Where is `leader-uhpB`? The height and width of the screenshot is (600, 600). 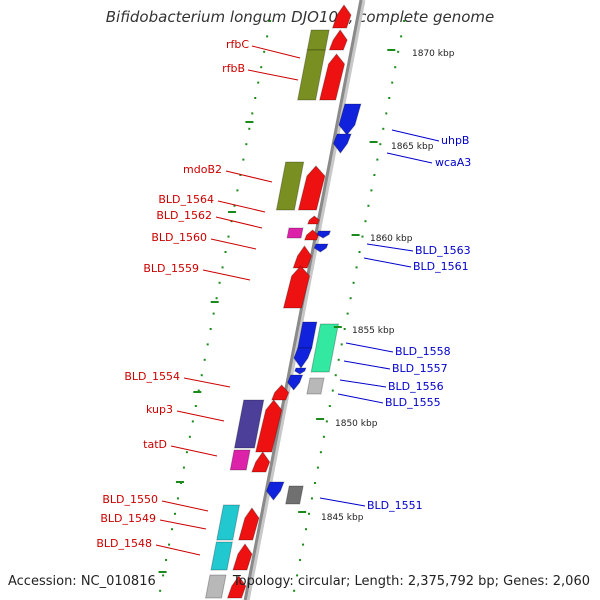
leader-uhpB is located at coordinates (415, 135).